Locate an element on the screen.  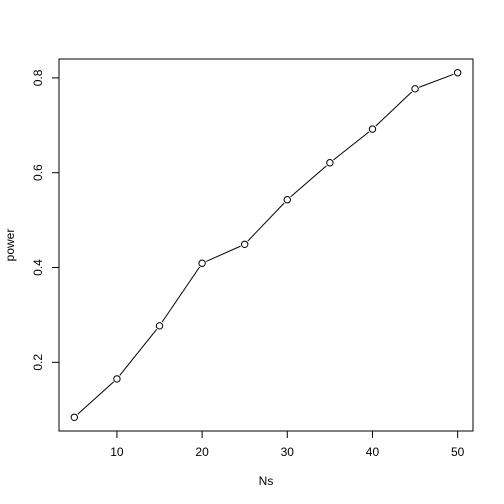
x-tick-label: 20 is located at coordinates (202, 452).